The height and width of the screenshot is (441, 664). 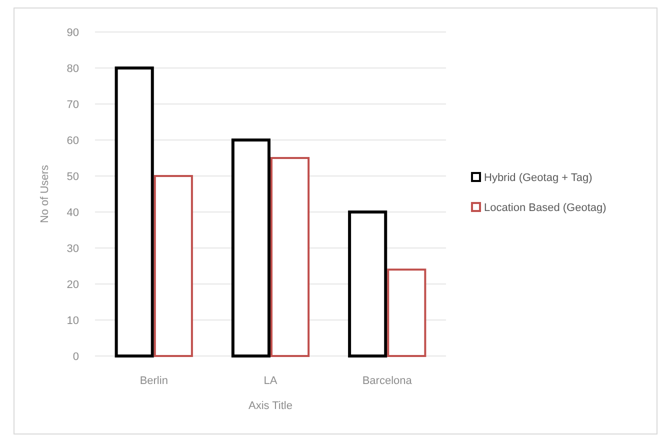 What do you see at coordinates (72, 32) in the screenshot?
I see `y-tick-label: 90` at bounding box center [72, 32].